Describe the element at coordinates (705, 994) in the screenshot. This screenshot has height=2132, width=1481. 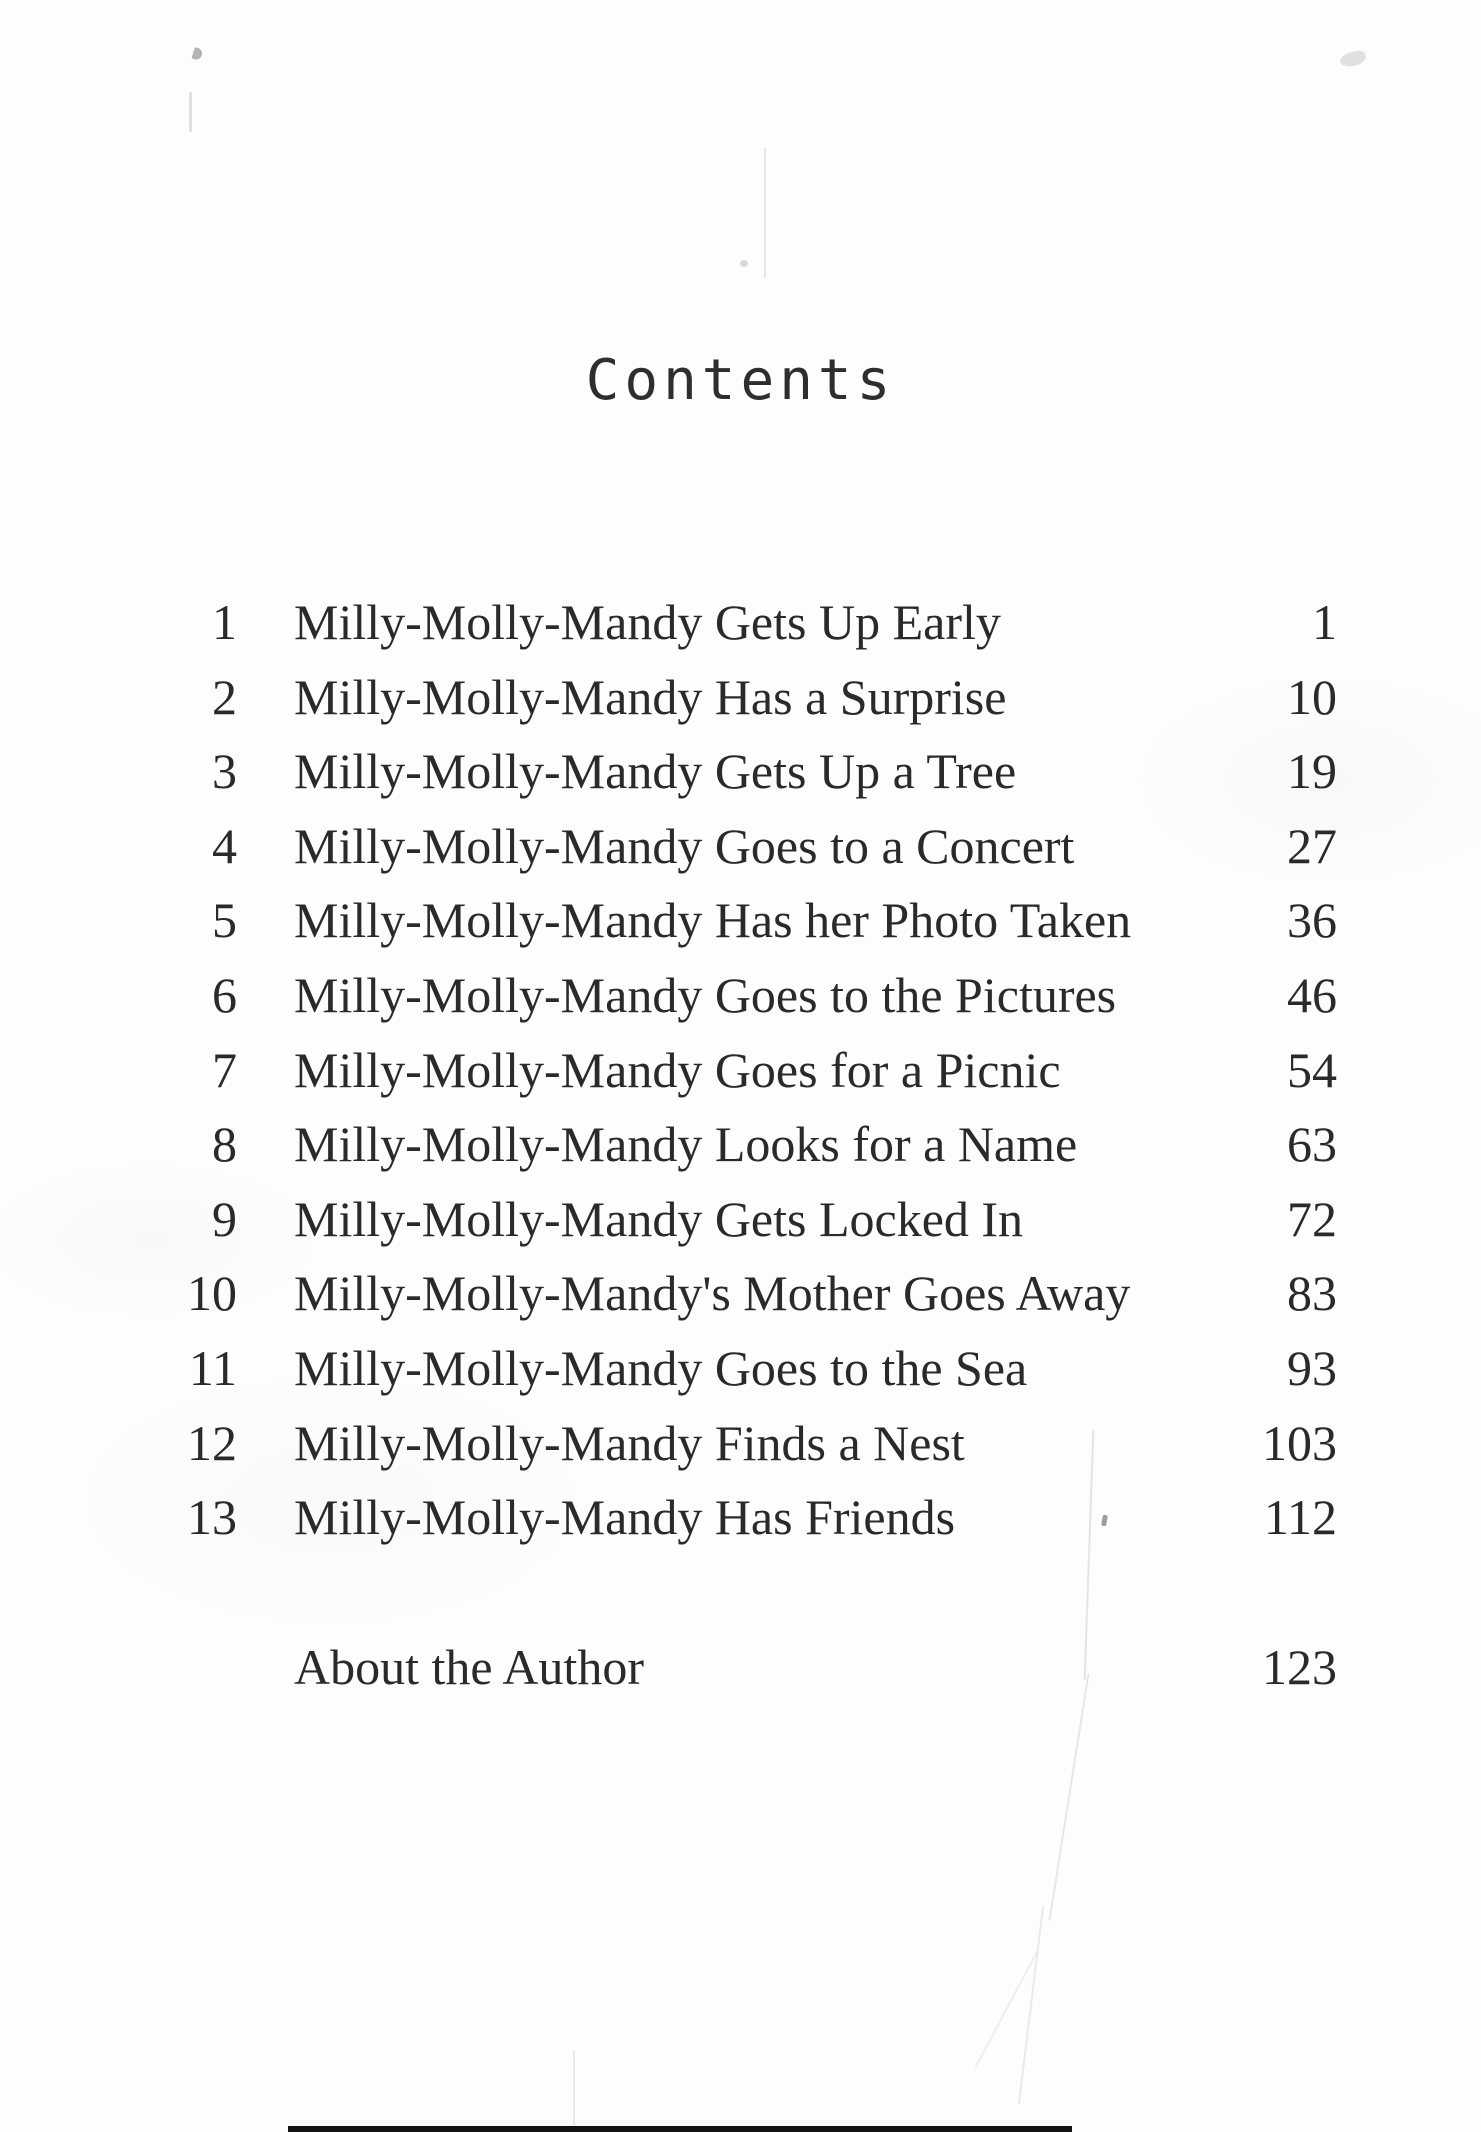
I see `chapter-title: Milly-Molly-Mandy Goes to the Pictures` at that location.